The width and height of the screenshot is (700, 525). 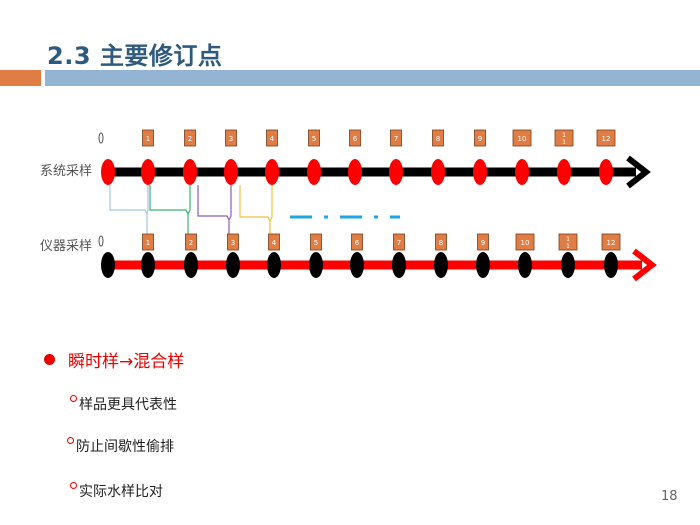 I want to click on system-sample-label-text: 10, so click(x=522, y=139).